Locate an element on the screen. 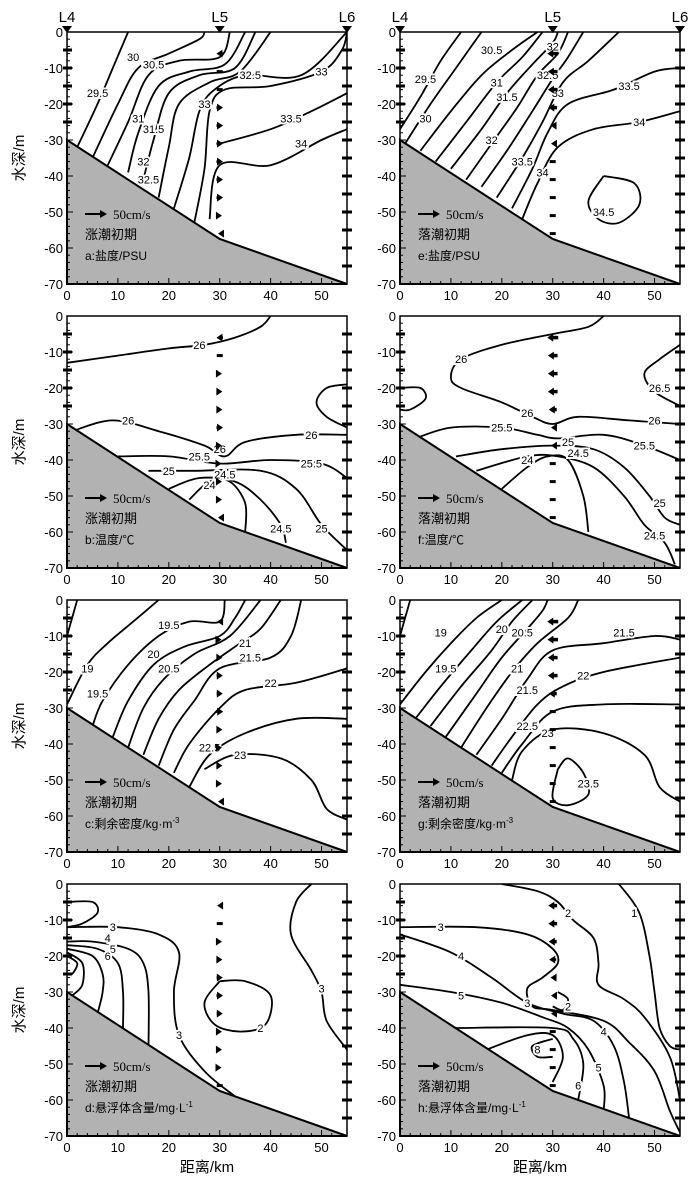 The image size is (700, 1189). contour-label: 21 is located at coordinates (245, 644).